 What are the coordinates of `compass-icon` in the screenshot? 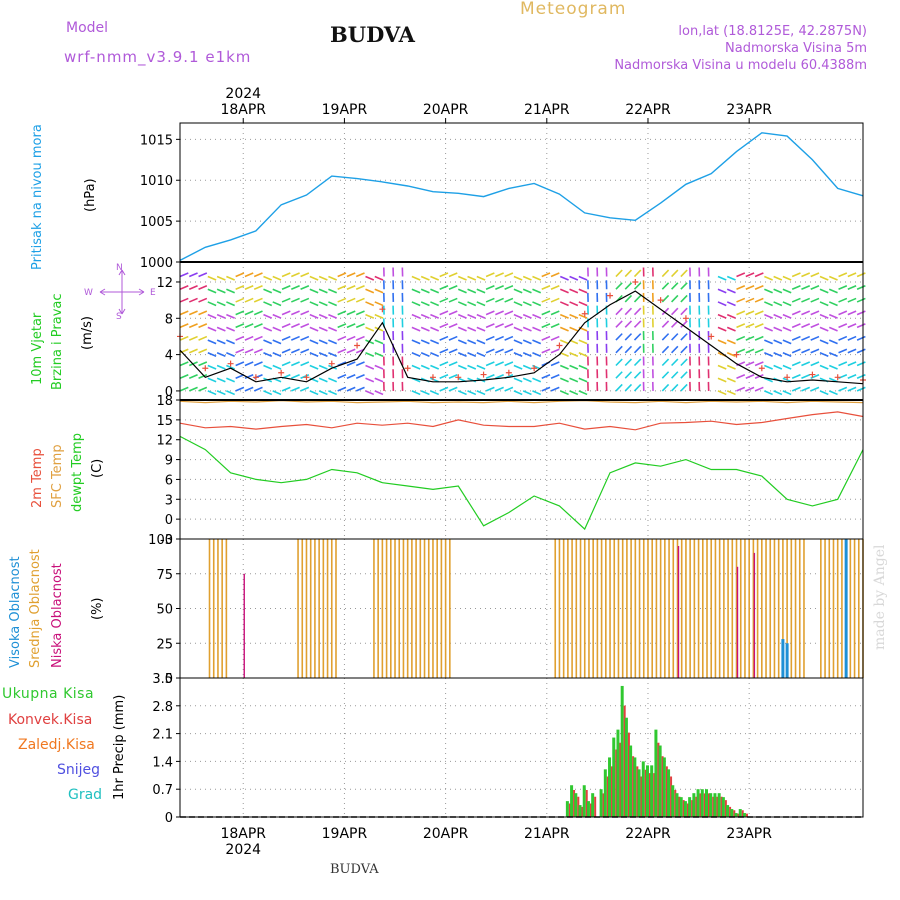 It's located at (122, 292).